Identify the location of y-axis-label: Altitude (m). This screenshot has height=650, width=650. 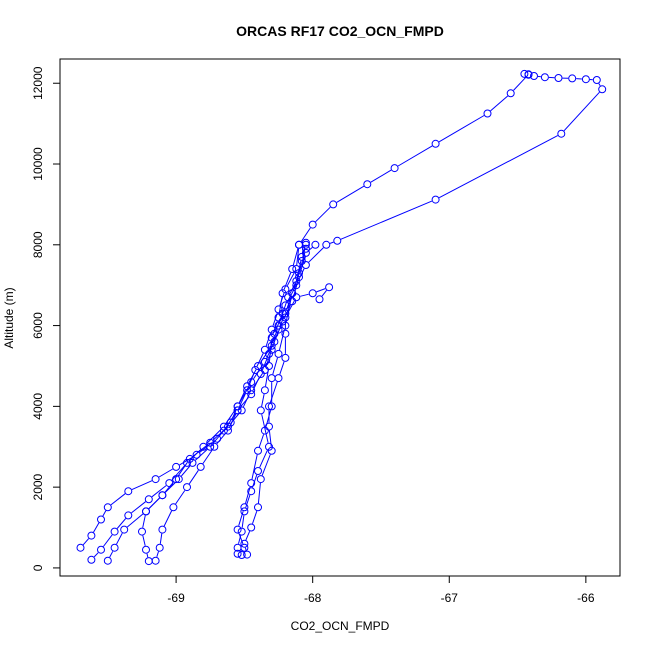
(9, 317).